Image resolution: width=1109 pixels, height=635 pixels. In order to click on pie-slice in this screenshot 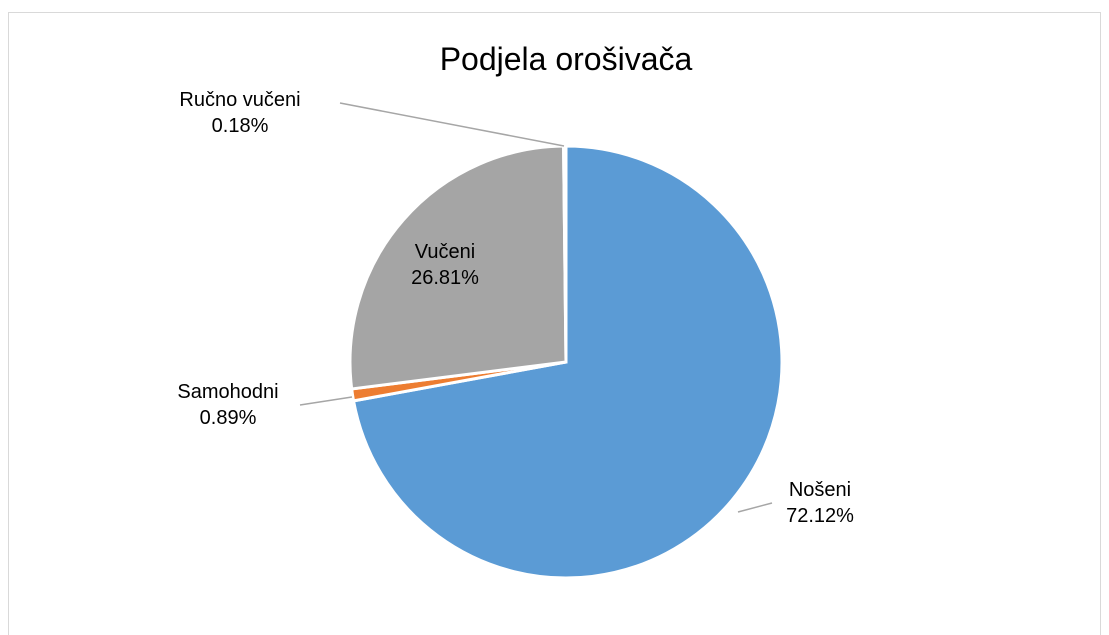, I will do `click(458, 267)`.